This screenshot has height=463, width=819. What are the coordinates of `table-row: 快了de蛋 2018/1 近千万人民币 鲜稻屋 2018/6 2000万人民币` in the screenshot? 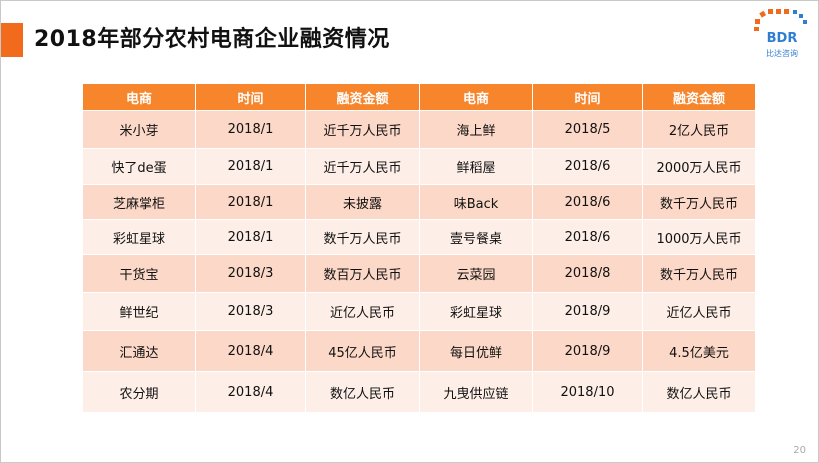 It's located at (419, 166).